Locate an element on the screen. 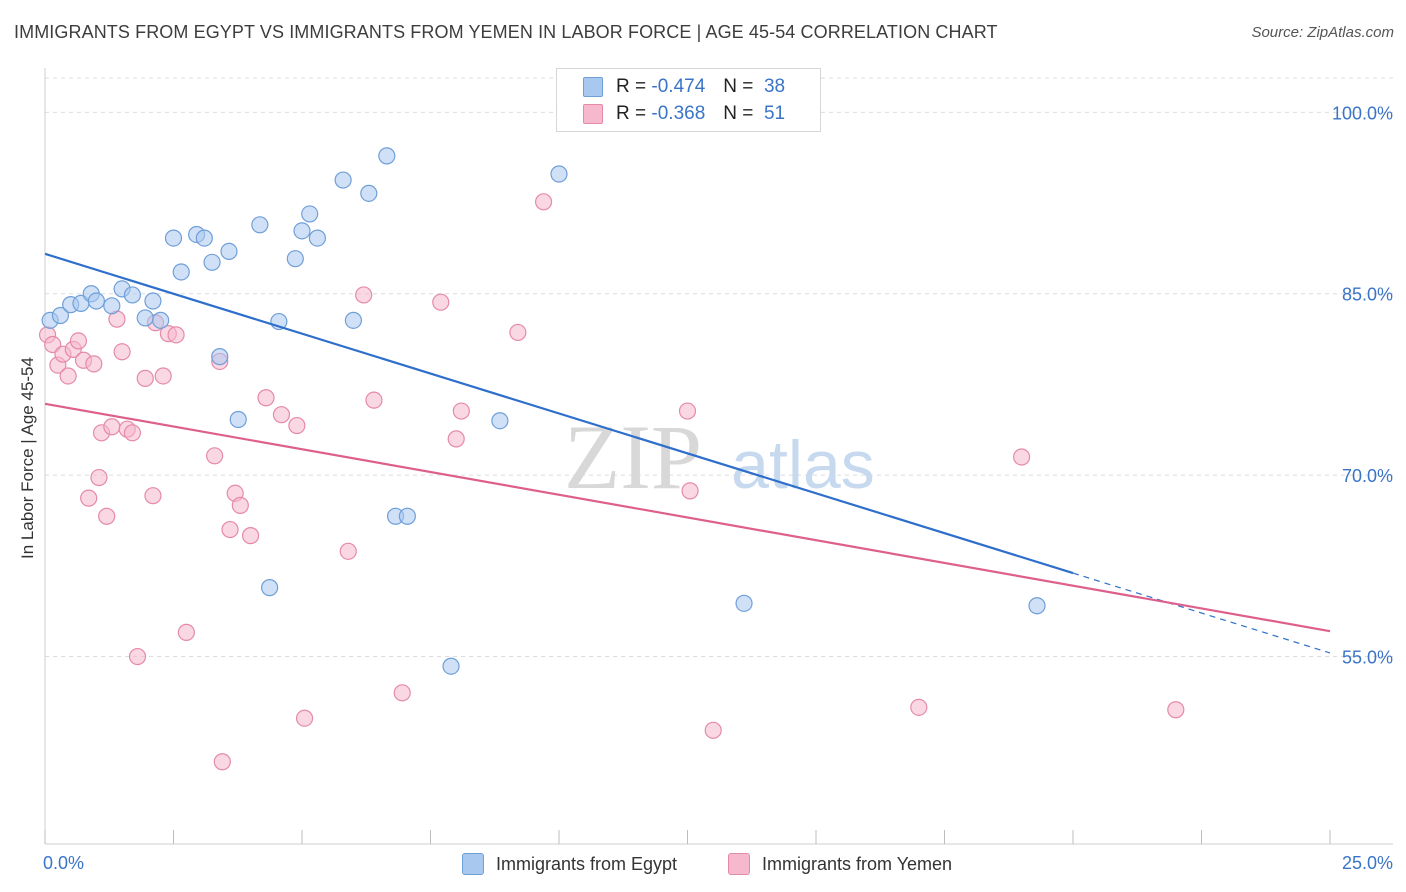 This screenshot has width=1406, height=892. legend-row-egypt: R = -0.474 N = 38 is located at coordinates (684, 87).